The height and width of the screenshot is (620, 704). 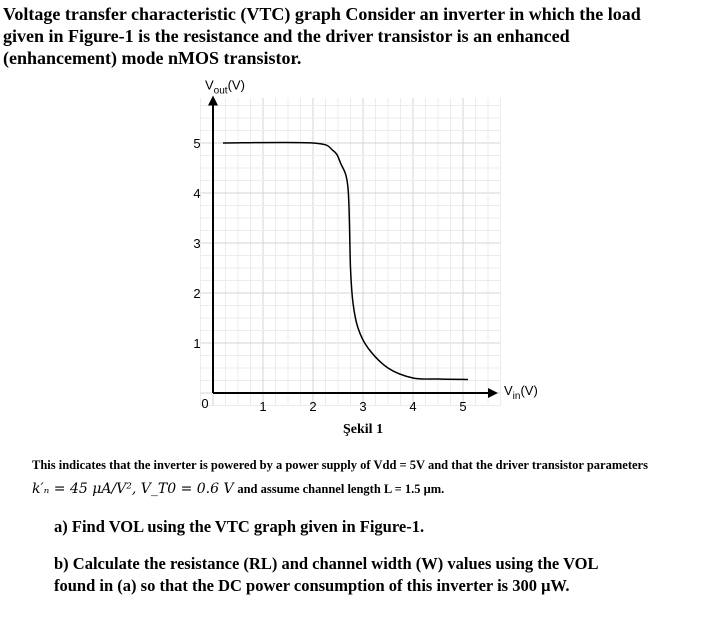 I want to click on chart-series, so click(x=345, y=261).